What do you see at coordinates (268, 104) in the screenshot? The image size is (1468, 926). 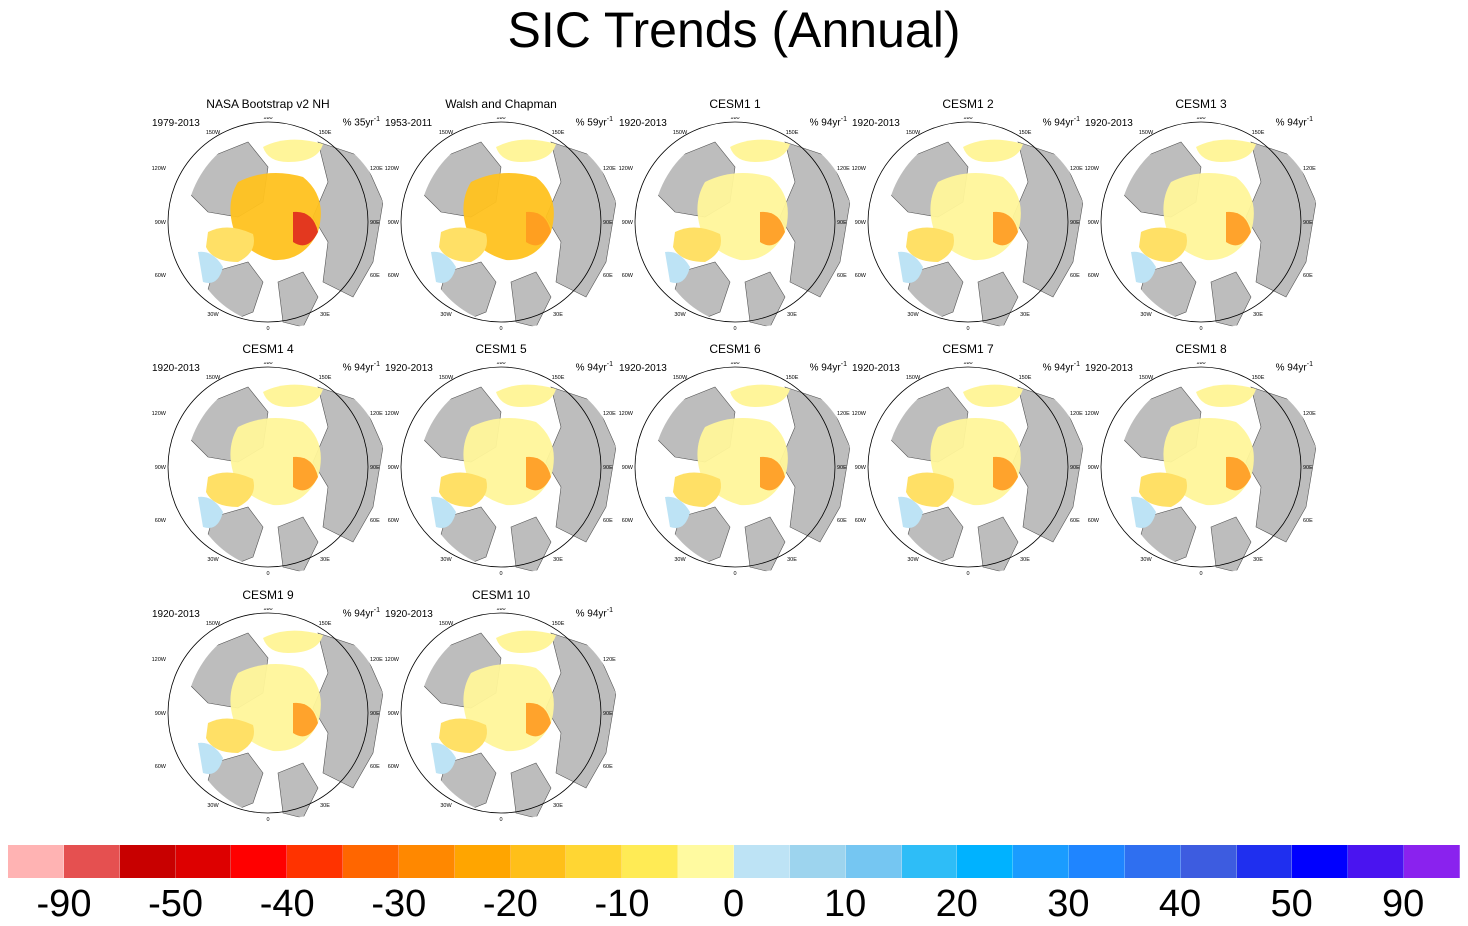 I see `panel-title: NASA Bootstrap v2 NH` at bounding box center [268, 104].